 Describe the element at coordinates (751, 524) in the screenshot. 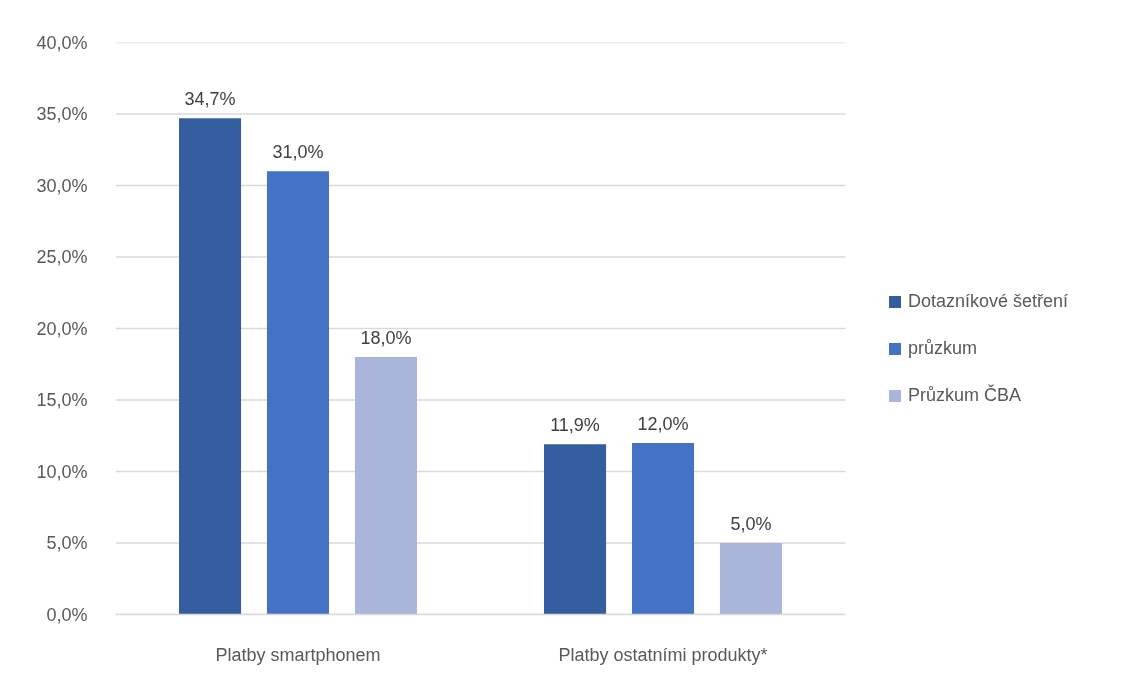

I see `data-label: 5,0%` at that location.